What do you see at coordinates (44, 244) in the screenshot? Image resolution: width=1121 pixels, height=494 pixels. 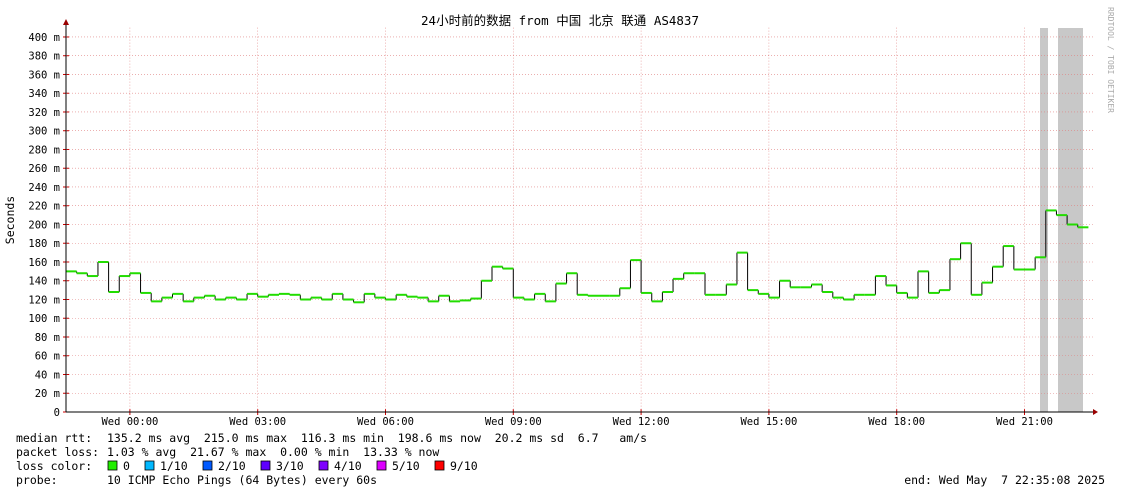 I see `y-tick-label: 180 m` at bounding box center [44, 244].